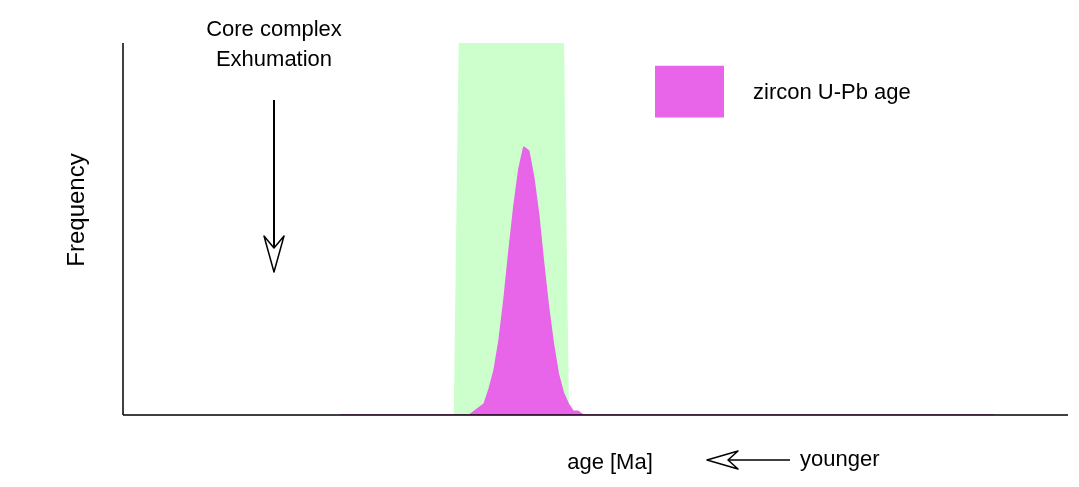  I want to click on legend-label: zircon U-Pb age, so click(832, 91).